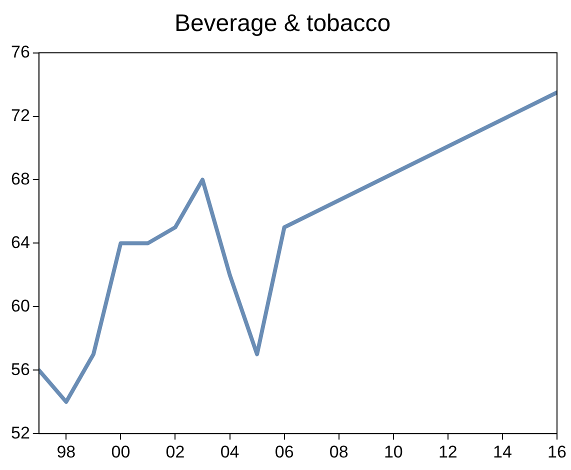  What do you see at coordinates (338, 452) in the screenshot?
I see `x-tick-label: 08` at bounding box center [338, 452].